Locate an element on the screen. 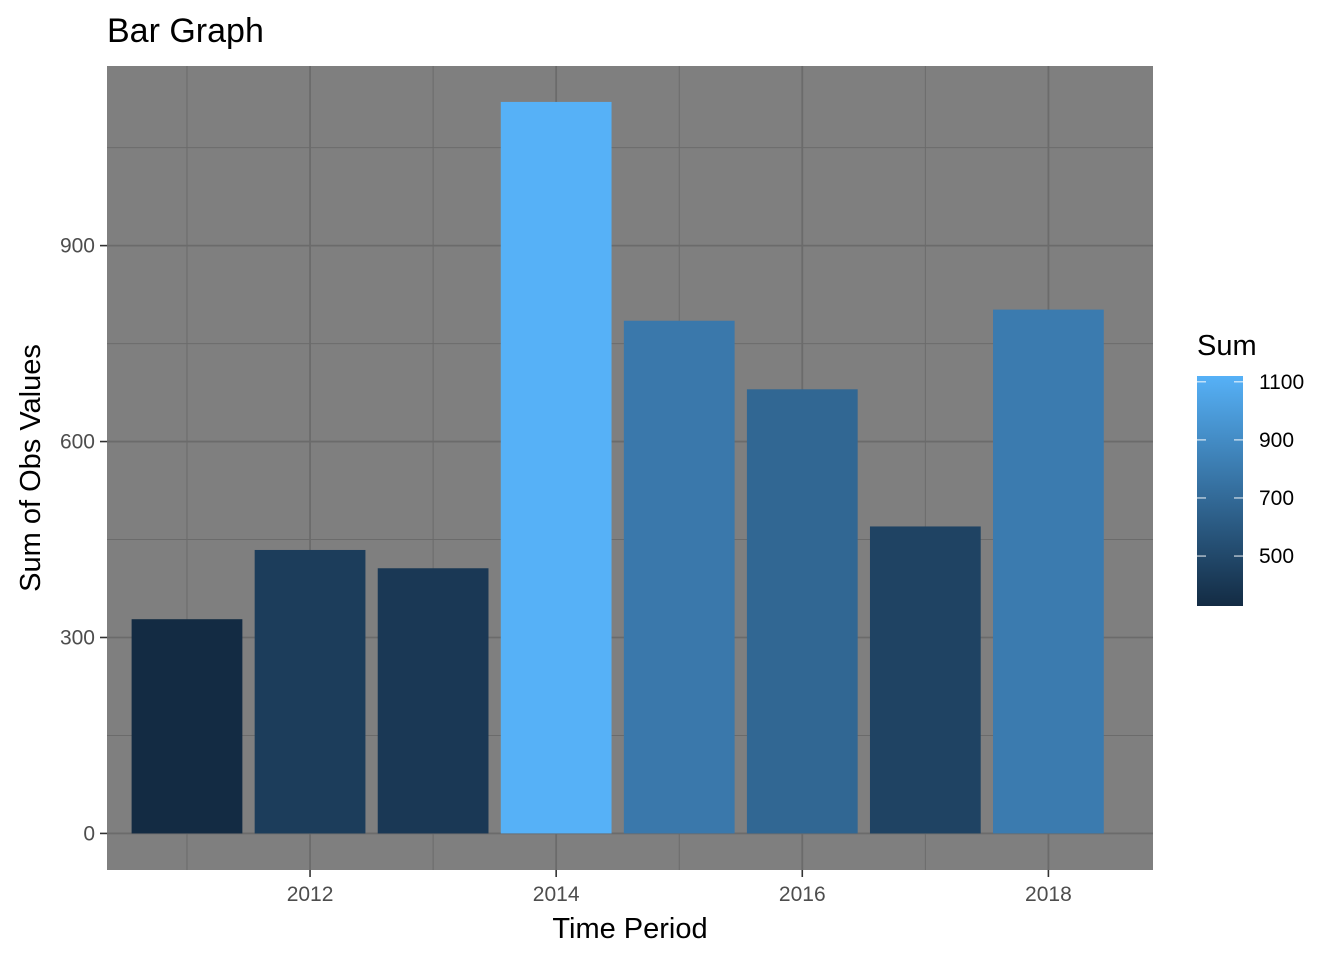  legend-tick-label: 700 is located at coordinates (1276, 498).